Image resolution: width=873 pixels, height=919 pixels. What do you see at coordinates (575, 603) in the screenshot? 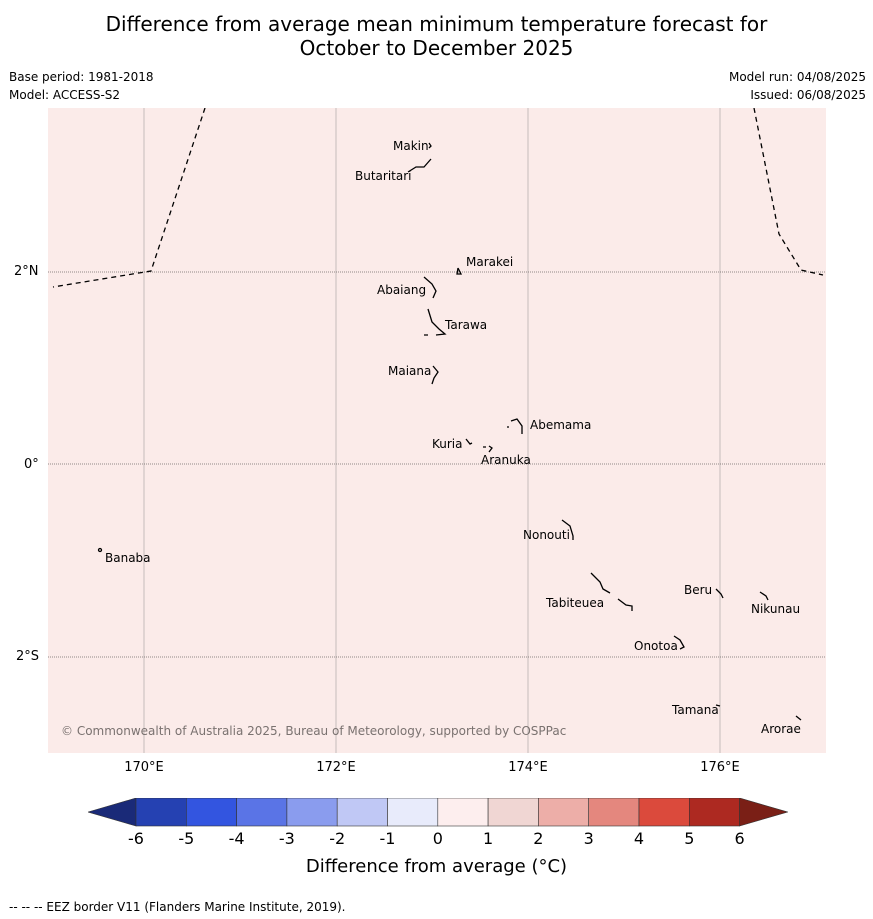
I see `island-label-tabiteuea: Tabiteuea` at bounding box center [575, 603].